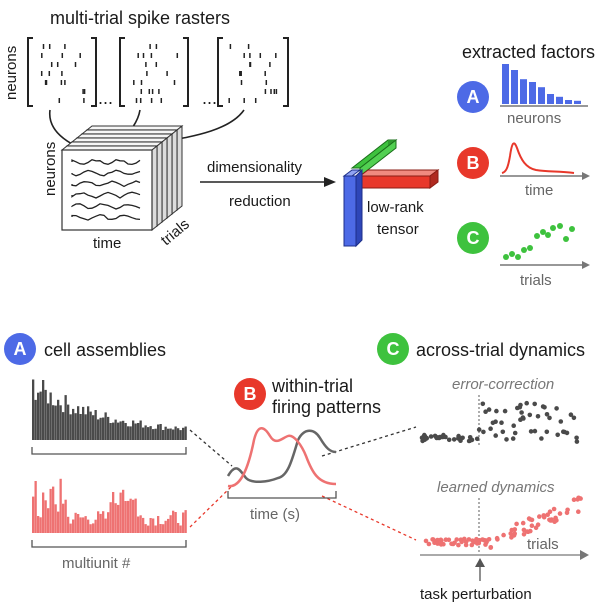  I want to click on scatter-error-correction, so click(499, 422).